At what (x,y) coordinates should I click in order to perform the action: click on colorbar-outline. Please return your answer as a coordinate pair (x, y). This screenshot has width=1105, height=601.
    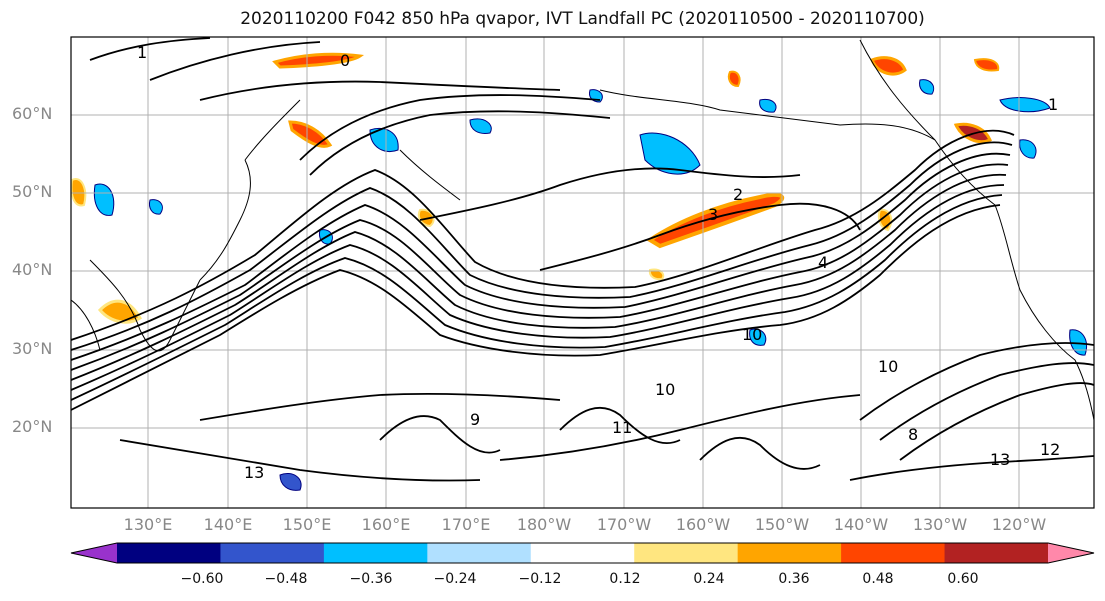
    Looking at the image, I should click on (582, 553).